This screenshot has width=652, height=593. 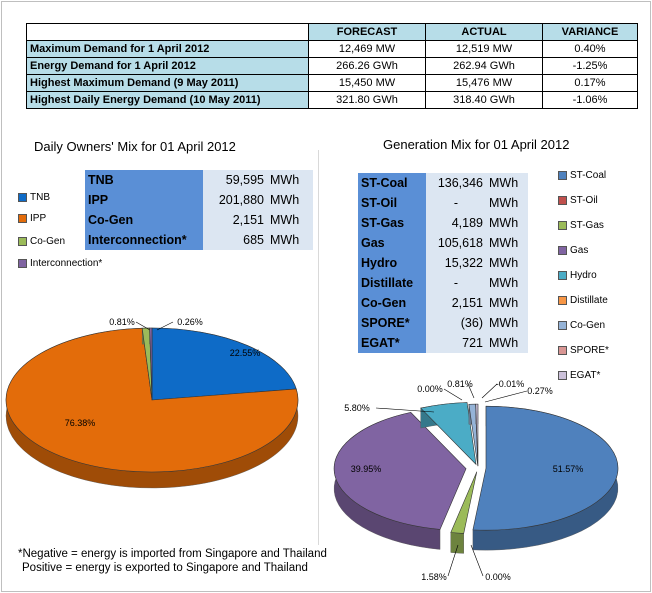 I want to click on forecast-cell: 266.26 GWh, so click(x=367, y=66).